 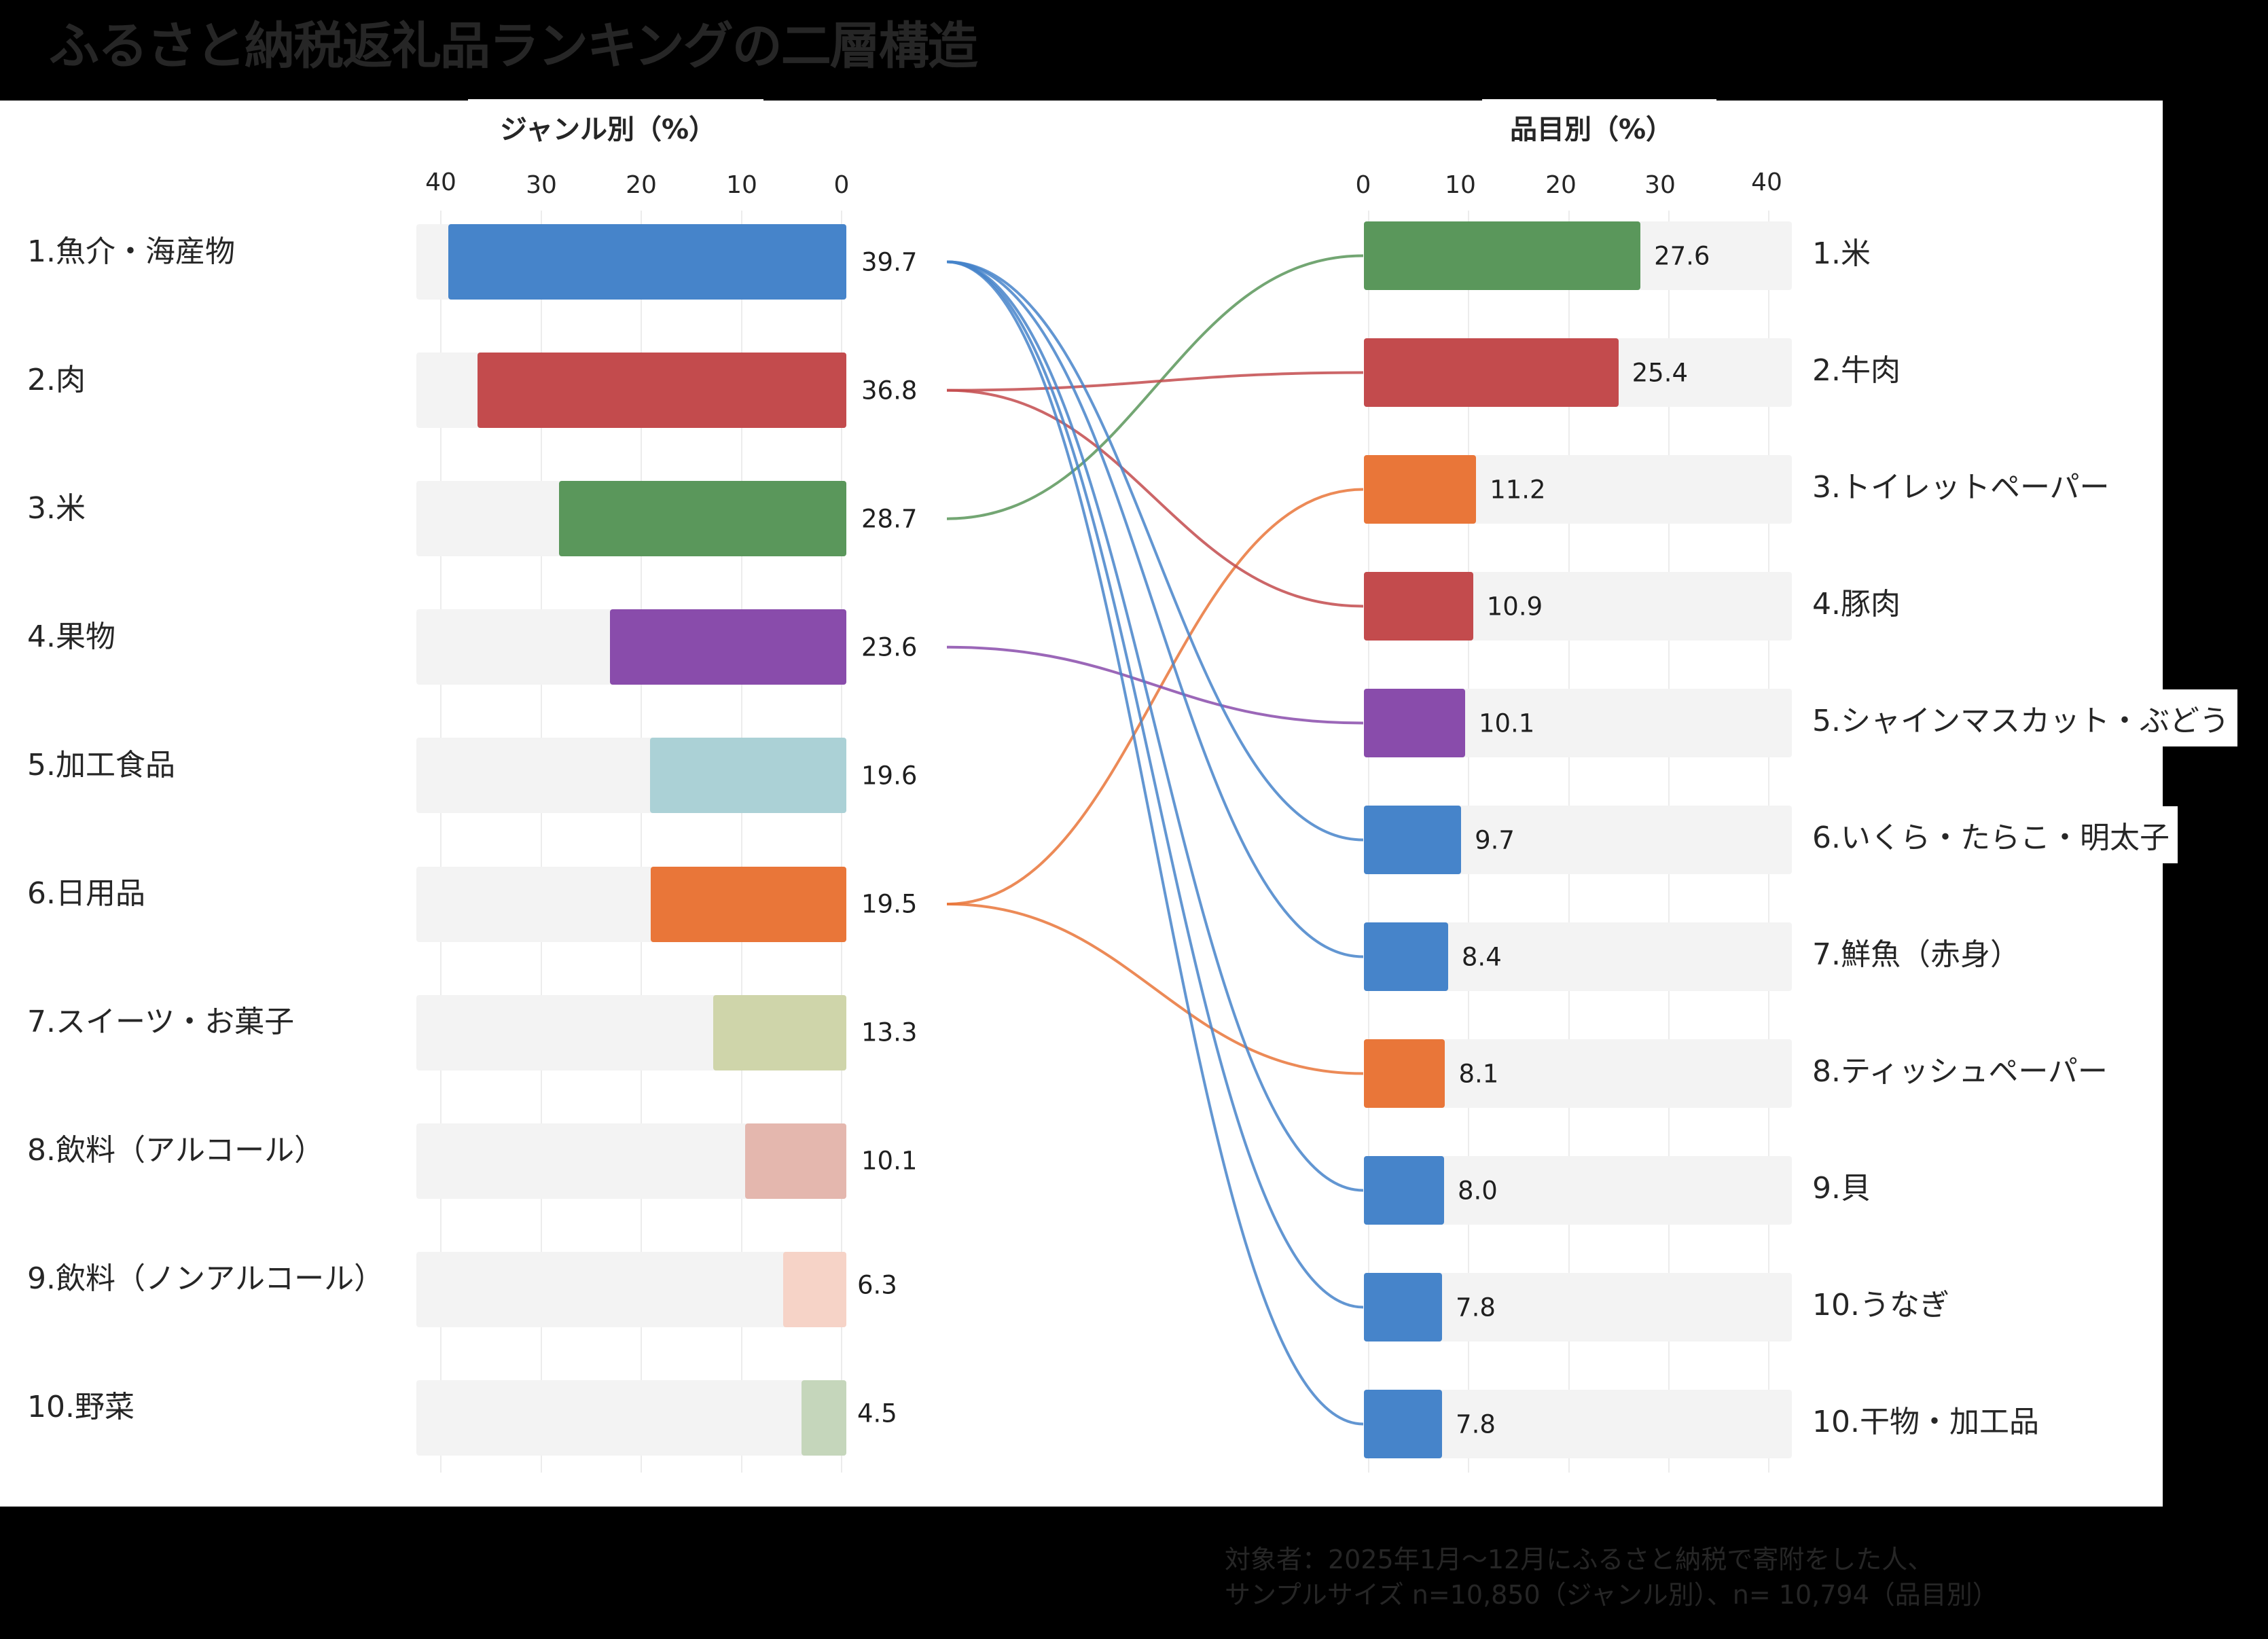 What do you see at coordinates (1995, 834) in the screenshot?
I see `item-label: 6.いくら・たらこ・明太子` at bounding box center [1995, 834].